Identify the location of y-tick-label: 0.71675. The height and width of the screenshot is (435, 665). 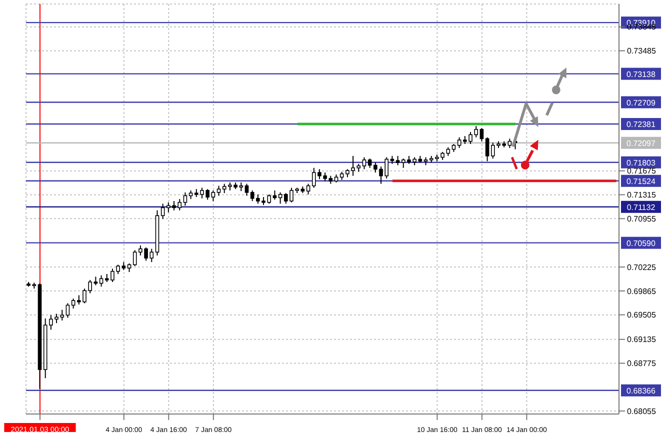
(641, 171).